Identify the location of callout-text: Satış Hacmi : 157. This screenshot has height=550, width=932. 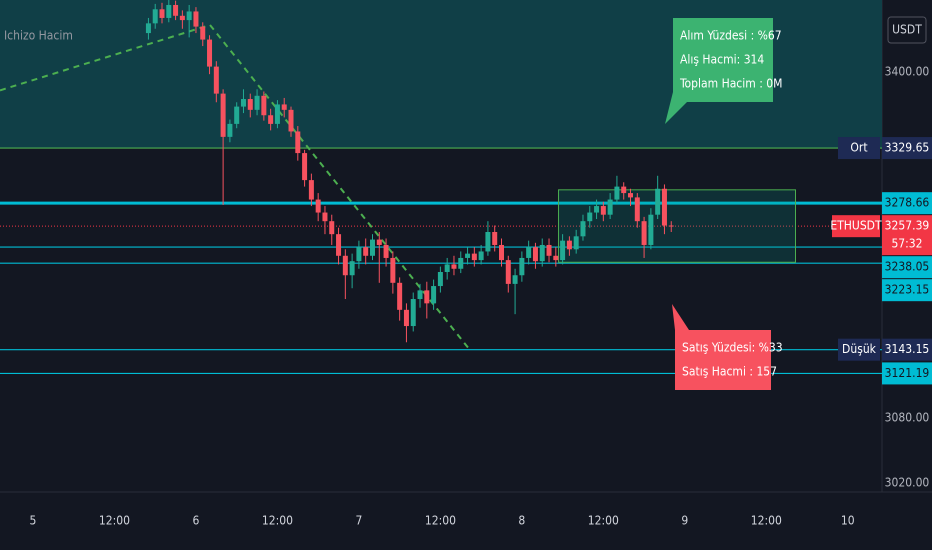
(729, 372).